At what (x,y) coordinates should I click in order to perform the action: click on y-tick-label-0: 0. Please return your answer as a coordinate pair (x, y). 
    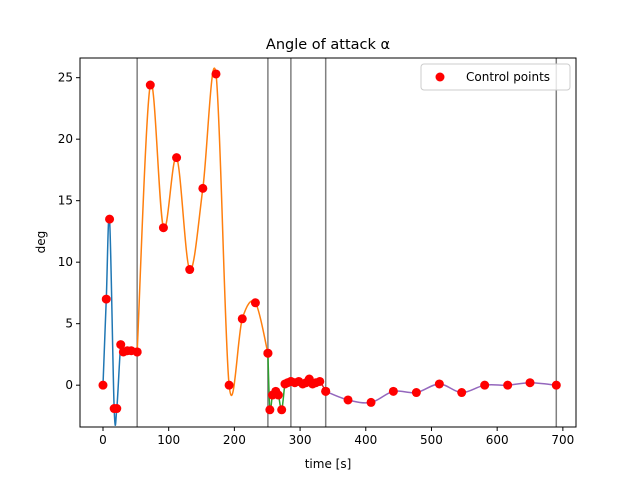
    Looking at the image, I should click on (69, 385).